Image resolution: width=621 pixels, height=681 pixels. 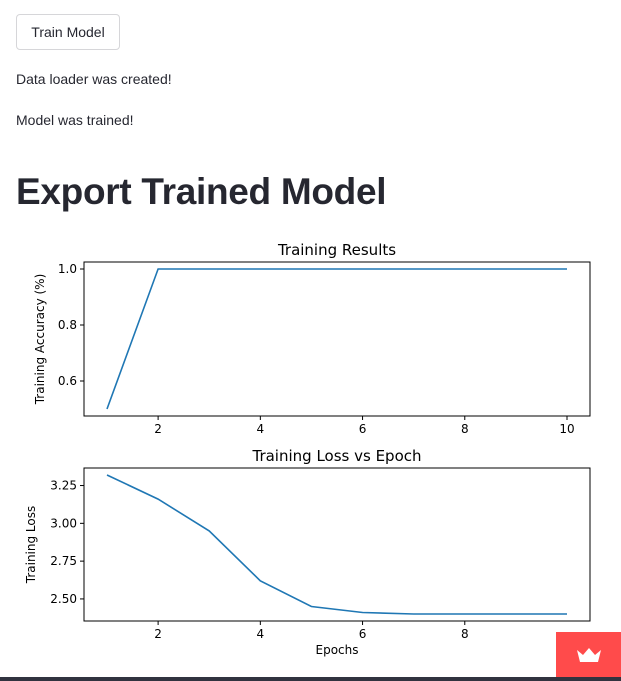 I want to click on chart-1-xtick-label: 4, so click(x=261, y=634).